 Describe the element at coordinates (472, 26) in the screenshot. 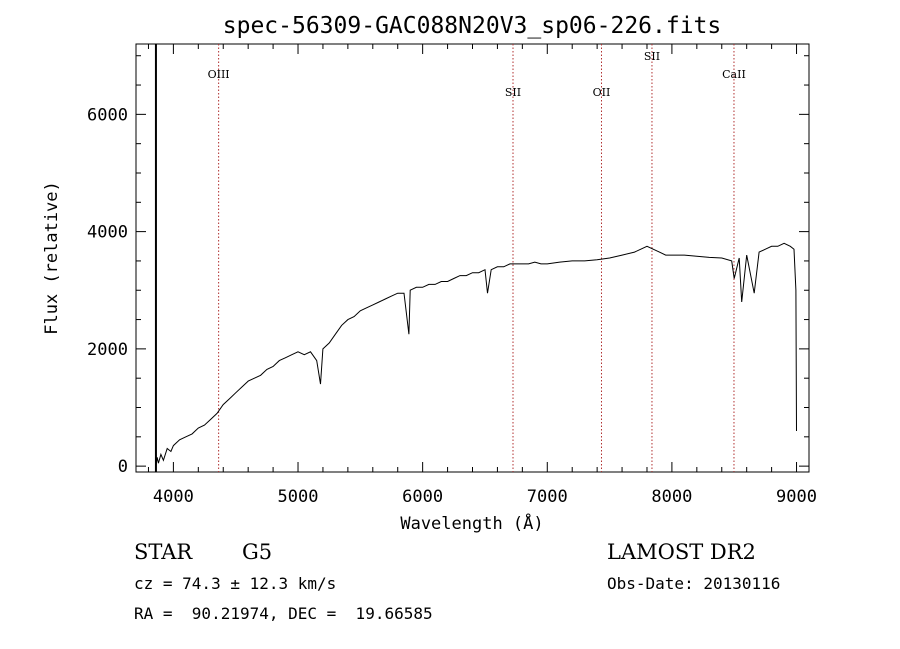

I see `chart-title: spec-56309-GAC088N20V3_sp06-226.fits` at that location.